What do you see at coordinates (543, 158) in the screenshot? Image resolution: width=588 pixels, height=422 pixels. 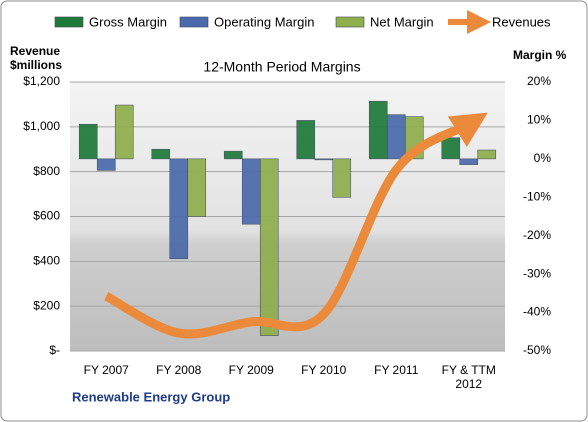 I see `y2-tick-label: 0%` at bounding box center [543, 158].